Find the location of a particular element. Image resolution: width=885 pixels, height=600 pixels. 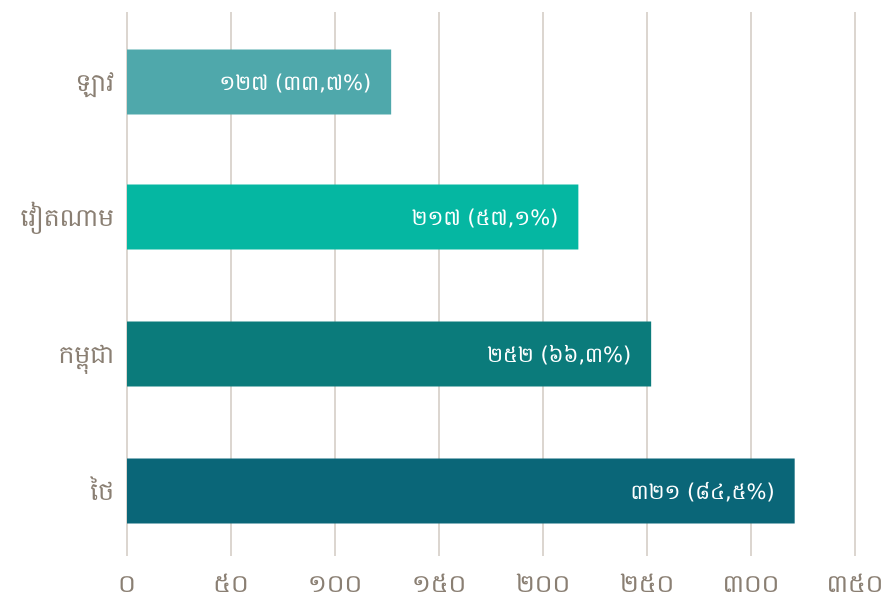

x-axis-tick-labels: ០ ៥០ ១០០ ១៥០ ២០០ ២៥០ ៣០០ ៣៥០ is located at coordinates (501, 583).